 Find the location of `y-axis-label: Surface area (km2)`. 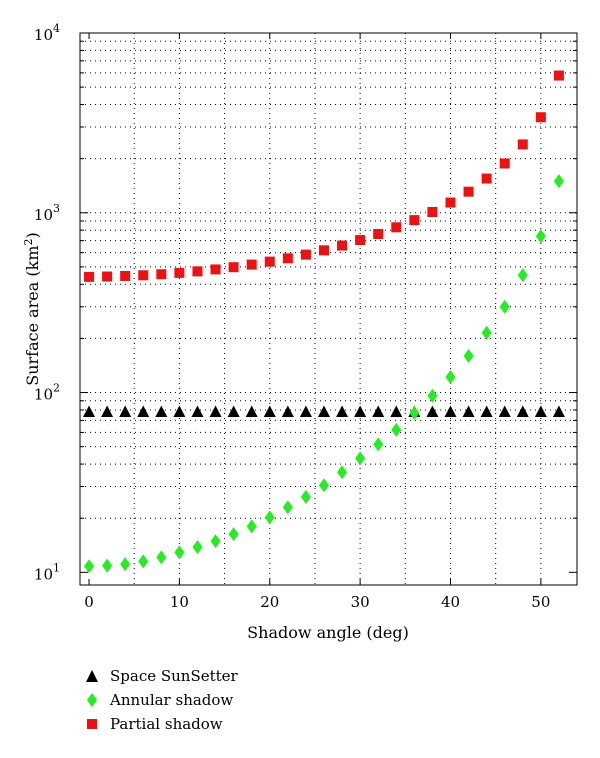

y-axis-label: Surface area (km2) is located at coordinates (32, 309).